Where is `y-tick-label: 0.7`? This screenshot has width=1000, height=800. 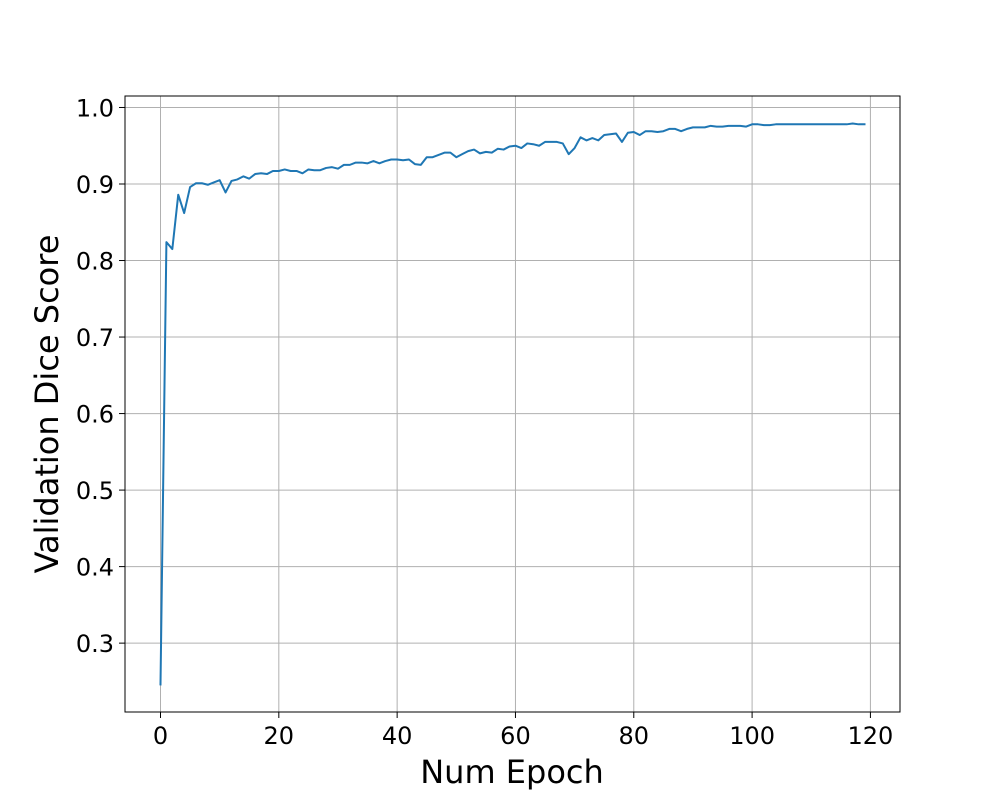
y-tick-label: 0.7 is located at coordinates (95, 338).